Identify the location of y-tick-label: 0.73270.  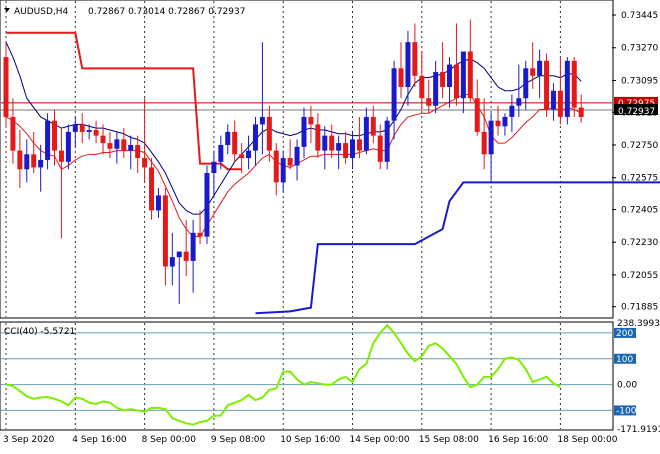
(639, 49).